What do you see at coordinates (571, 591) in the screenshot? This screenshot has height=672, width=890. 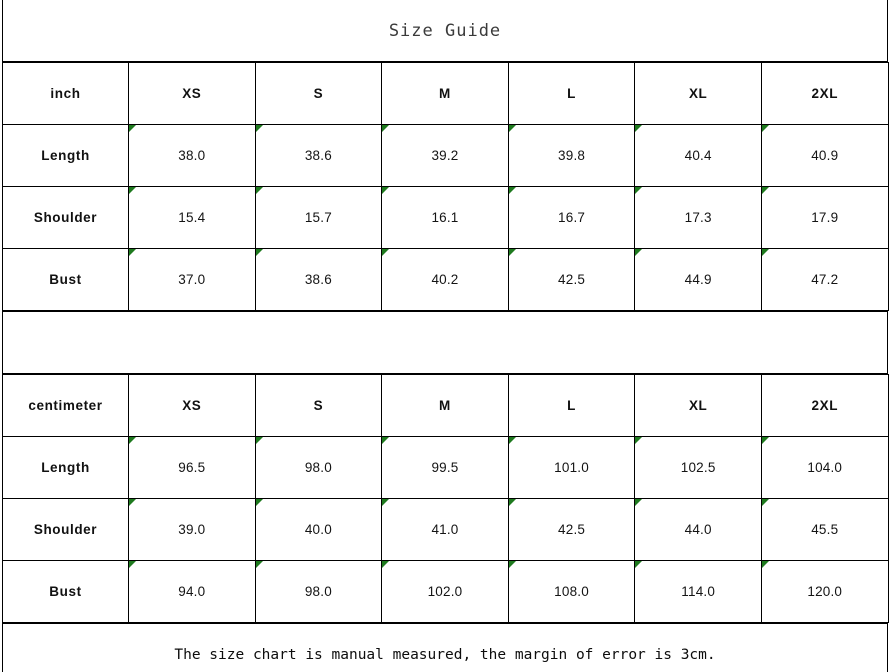 I see `cell-cm-bust-l: 108.0` at bounding box center [571, 591].